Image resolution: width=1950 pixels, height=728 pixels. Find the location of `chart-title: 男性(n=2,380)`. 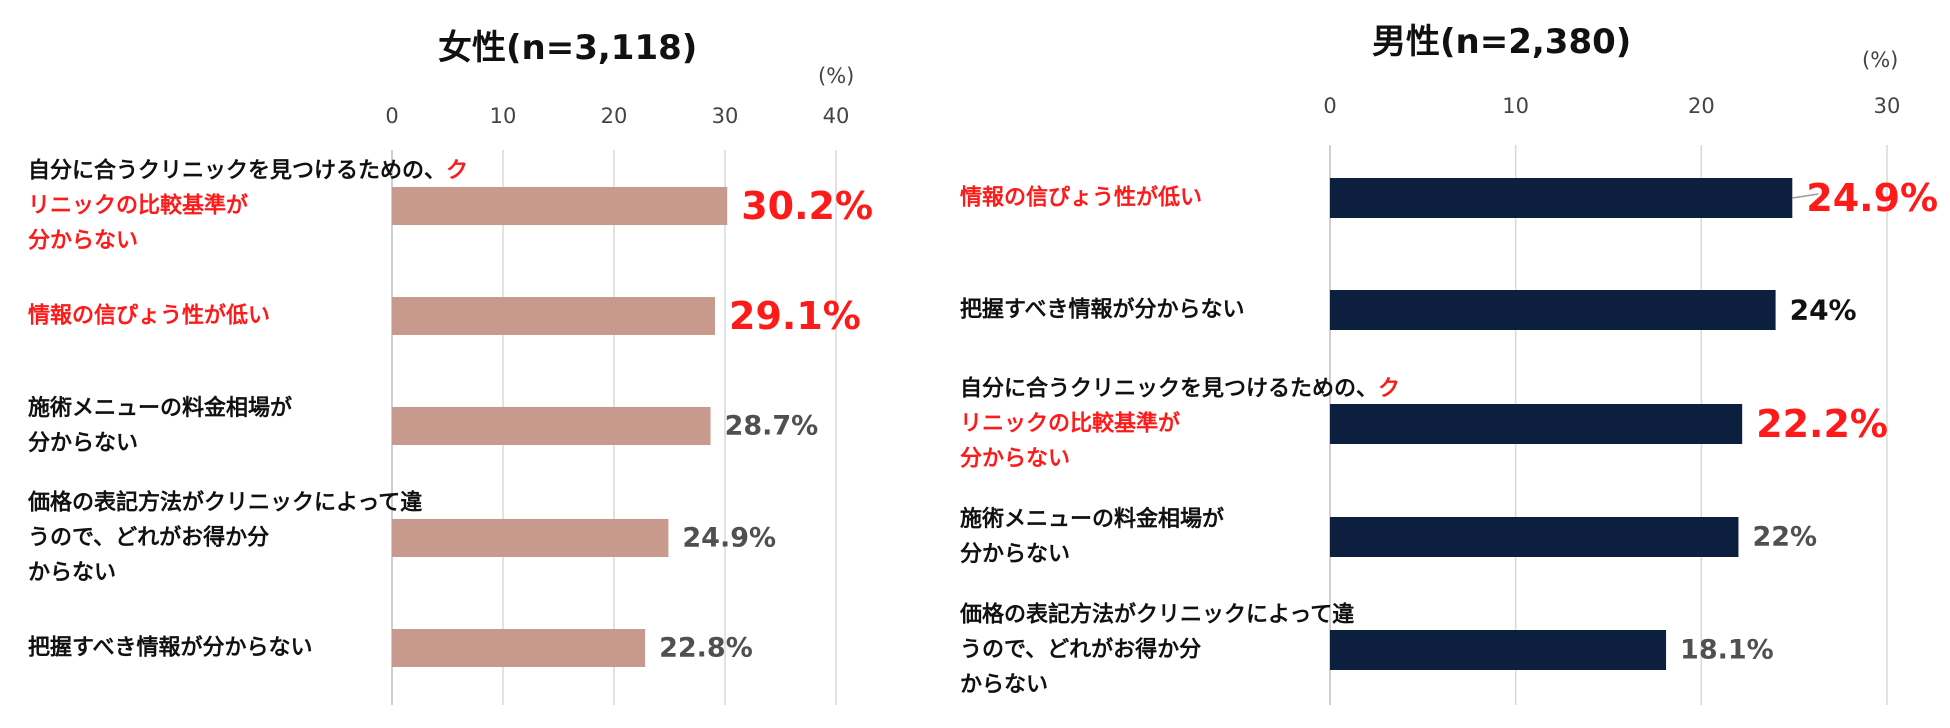

chart-title: 男性(n=2,380) is located at coordinates (1502, 42).